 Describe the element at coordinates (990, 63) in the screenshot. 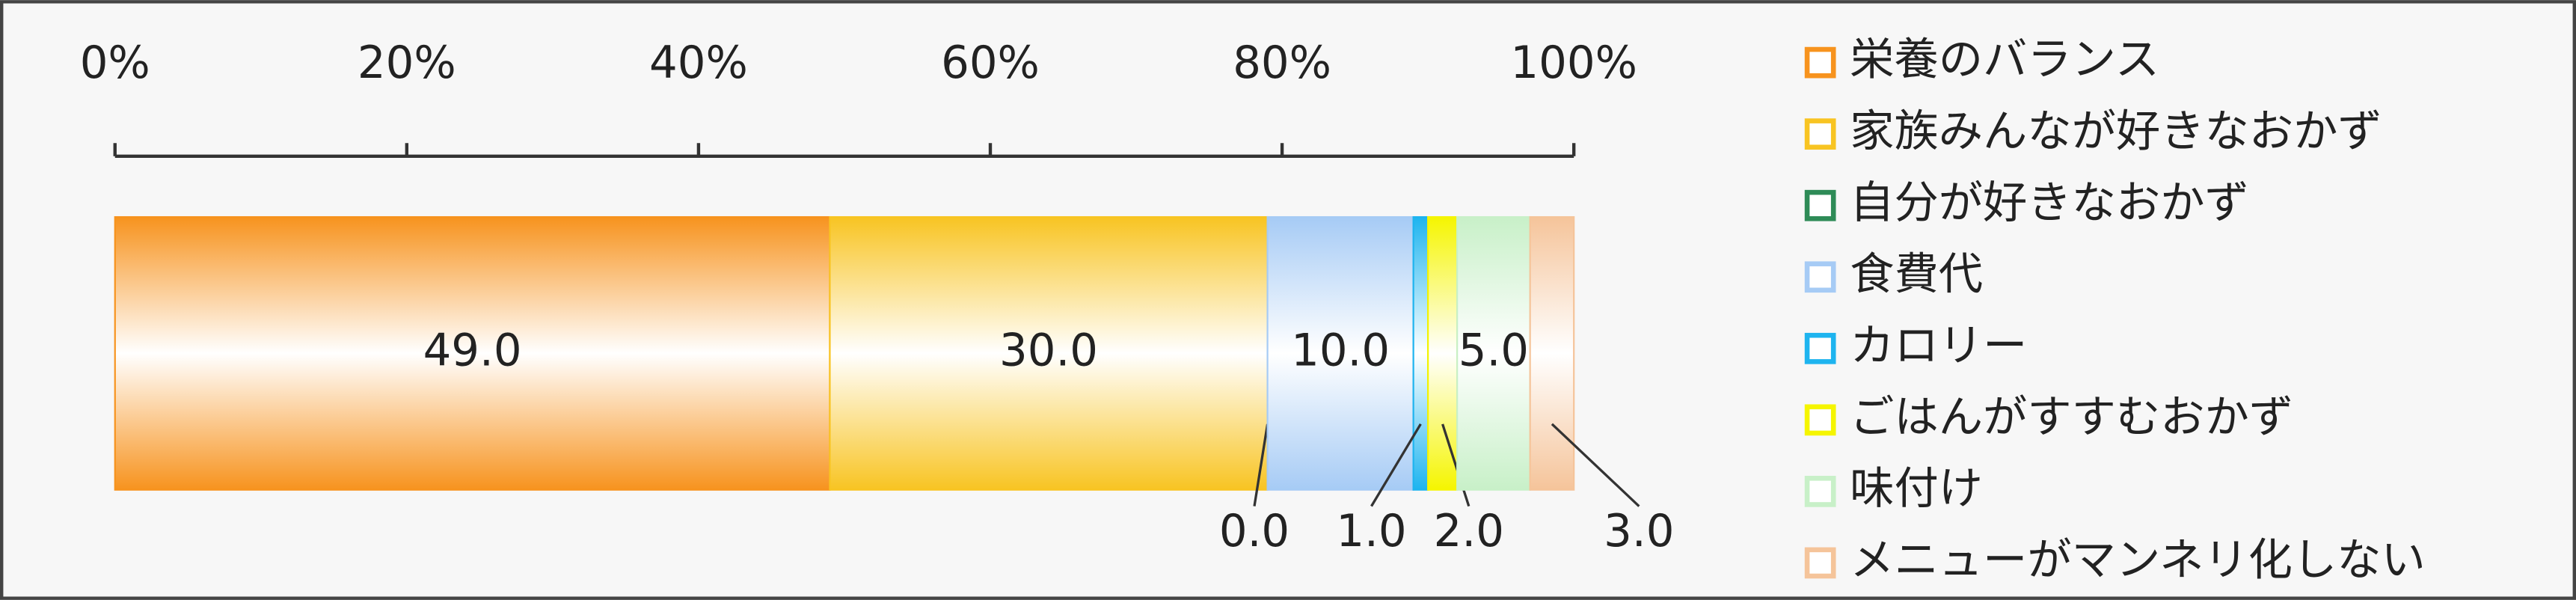

I see `x-tick-label: 60%` at that location.